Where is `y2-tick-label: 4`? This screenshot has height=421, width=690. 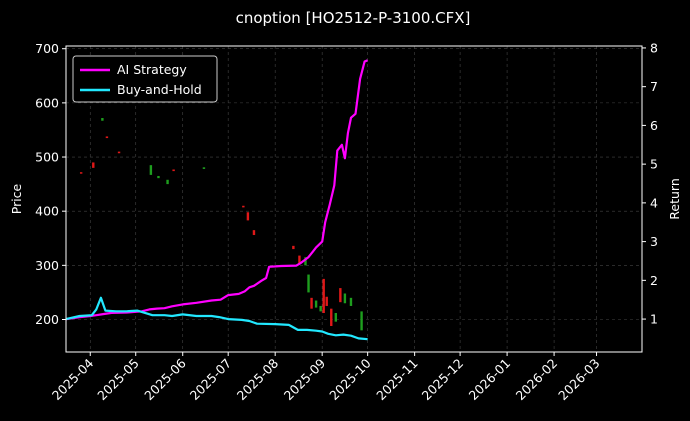 y2-tick-label: 4 is located at coordinates (654, 202).